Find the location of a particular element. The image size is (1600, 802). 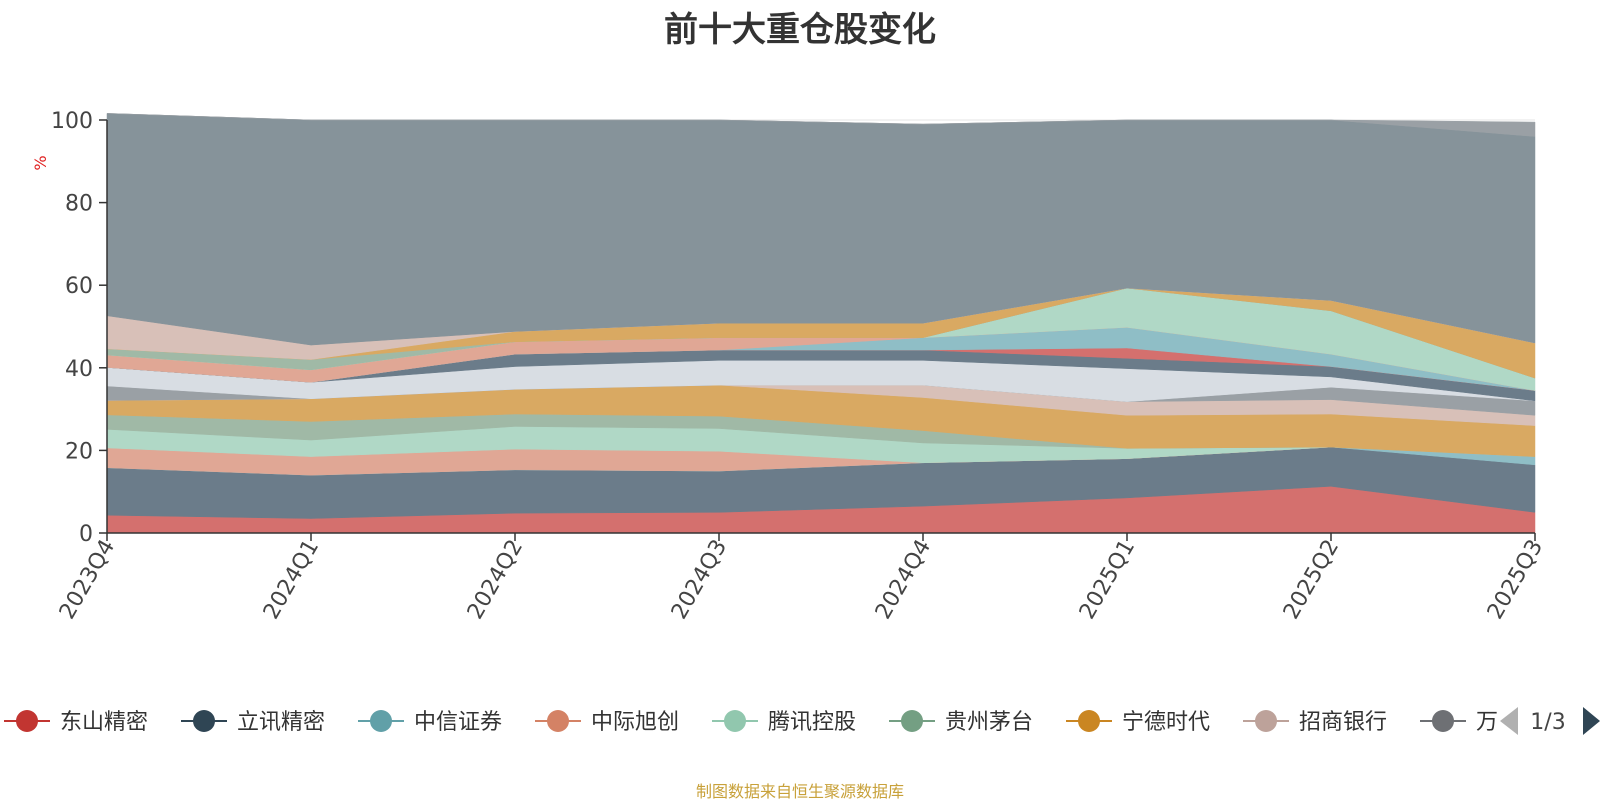

x-tick-label: 2024Q1 is located at coordinates (291, 580).